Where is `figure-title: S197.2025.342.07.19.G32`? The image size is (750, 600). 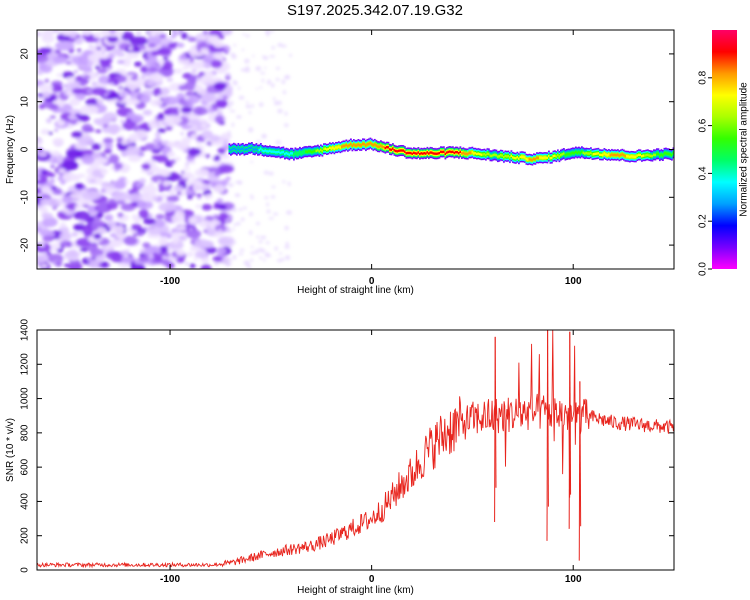
figure-title: S197.2025.342.07.19.G32 is located at coordinates (375, 10).